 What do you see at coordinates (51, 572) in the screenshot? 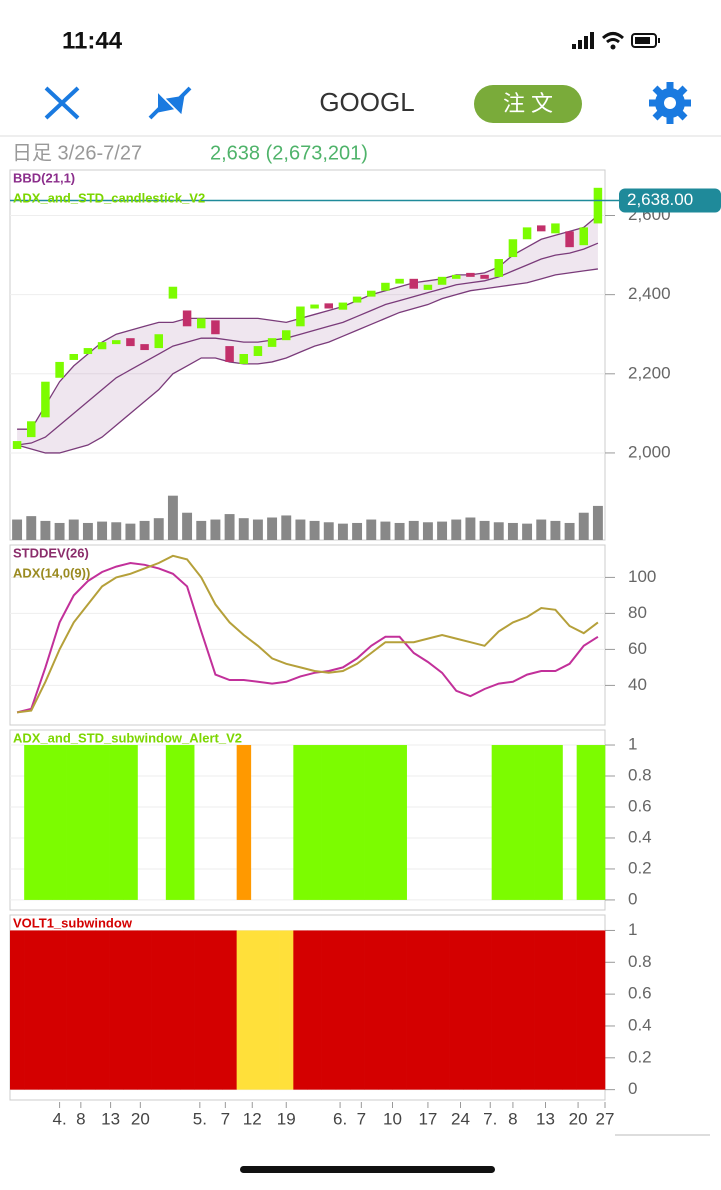
I see `pane-label: ADX(14,0(9))` at bounding box center [51, 572].